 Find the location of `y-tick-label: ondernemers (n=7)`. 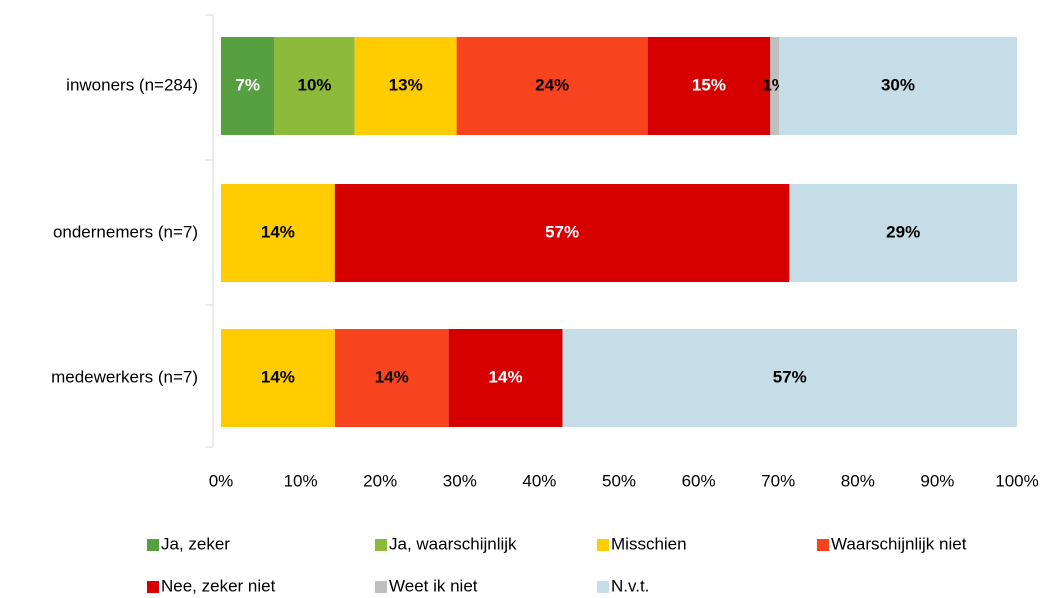

y-tick-label: ondernemers (n=7) is located at coordinates (125, 231).